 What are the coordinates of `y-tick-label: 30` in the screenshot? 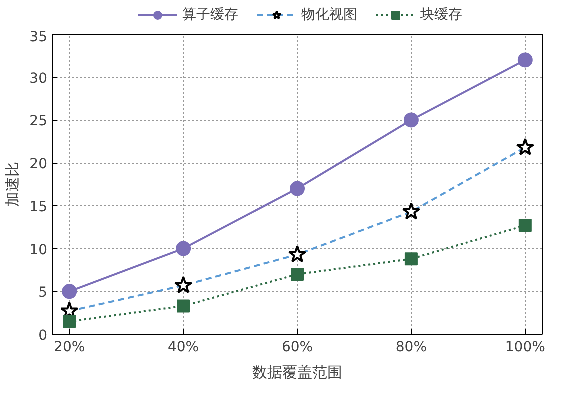 It's located at (39, 78).